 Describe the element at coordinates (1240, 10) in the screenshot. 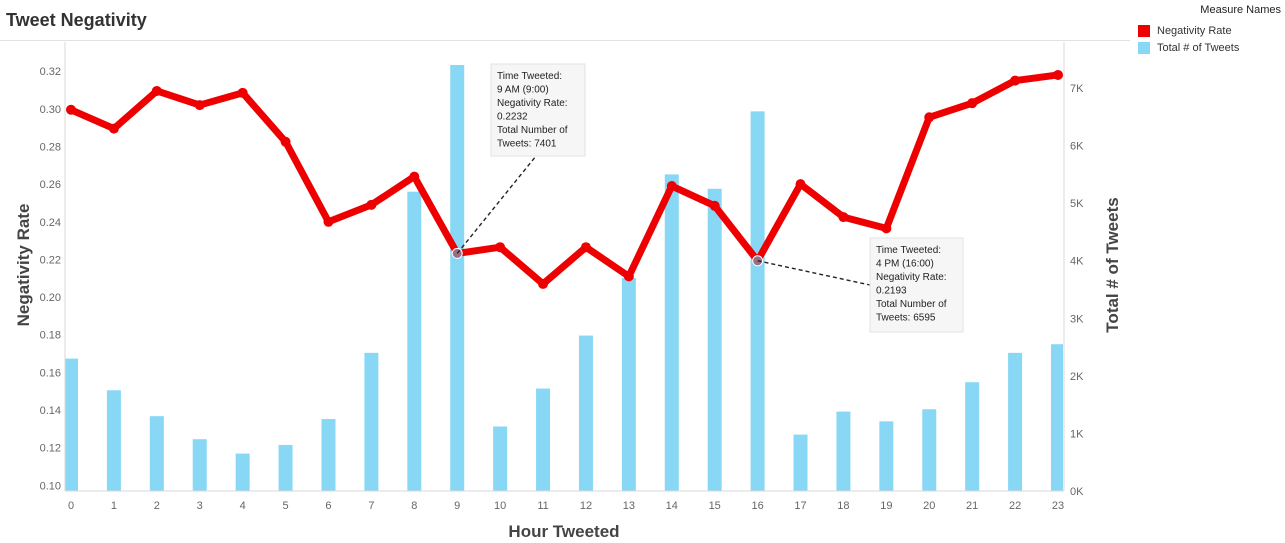

I see `legend-title: Measure Names` at that location.